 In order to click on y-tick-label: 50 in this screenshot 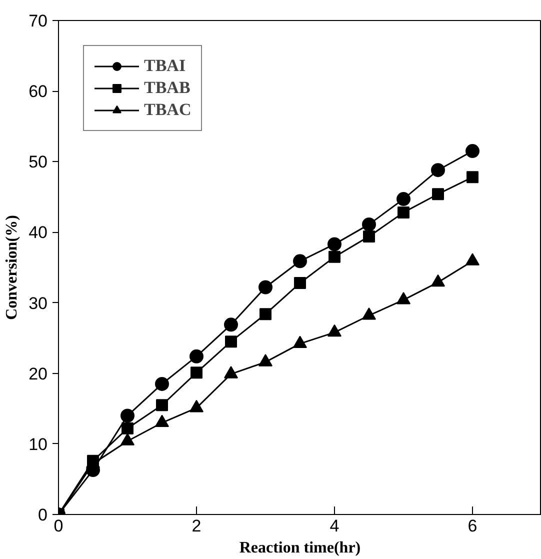, I will do `click(38, 162)`.